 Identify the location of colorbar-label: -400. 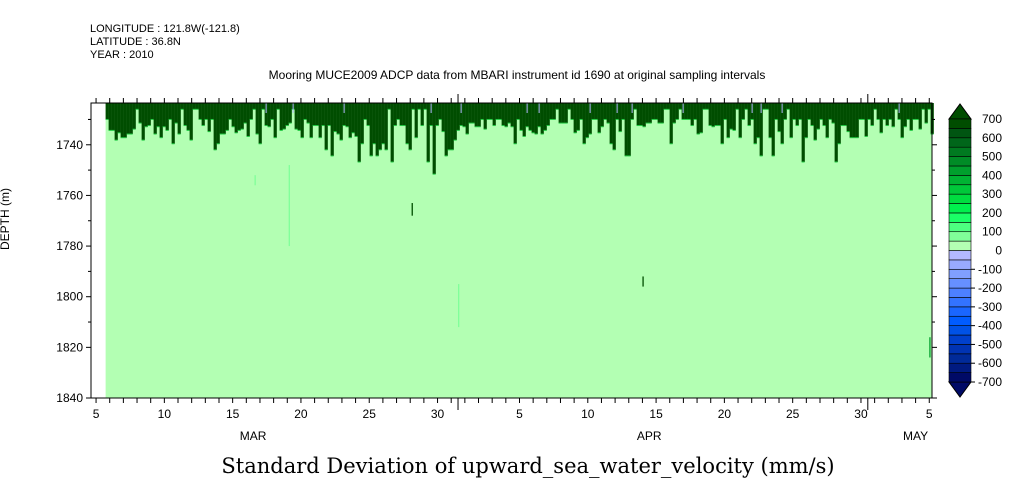
(990, 326).